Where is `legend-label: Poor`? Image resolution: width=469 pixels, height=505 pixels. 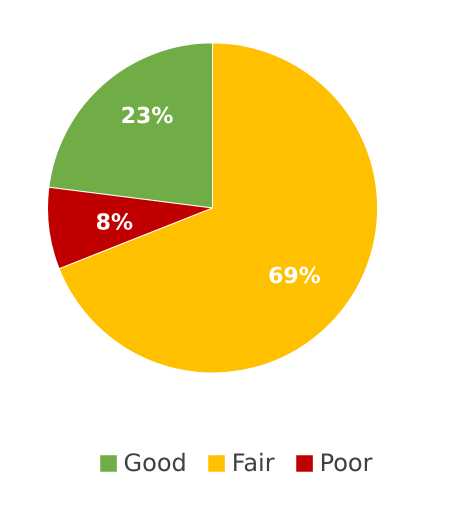
legend-label: Poor is located at coordinates (346, 463).